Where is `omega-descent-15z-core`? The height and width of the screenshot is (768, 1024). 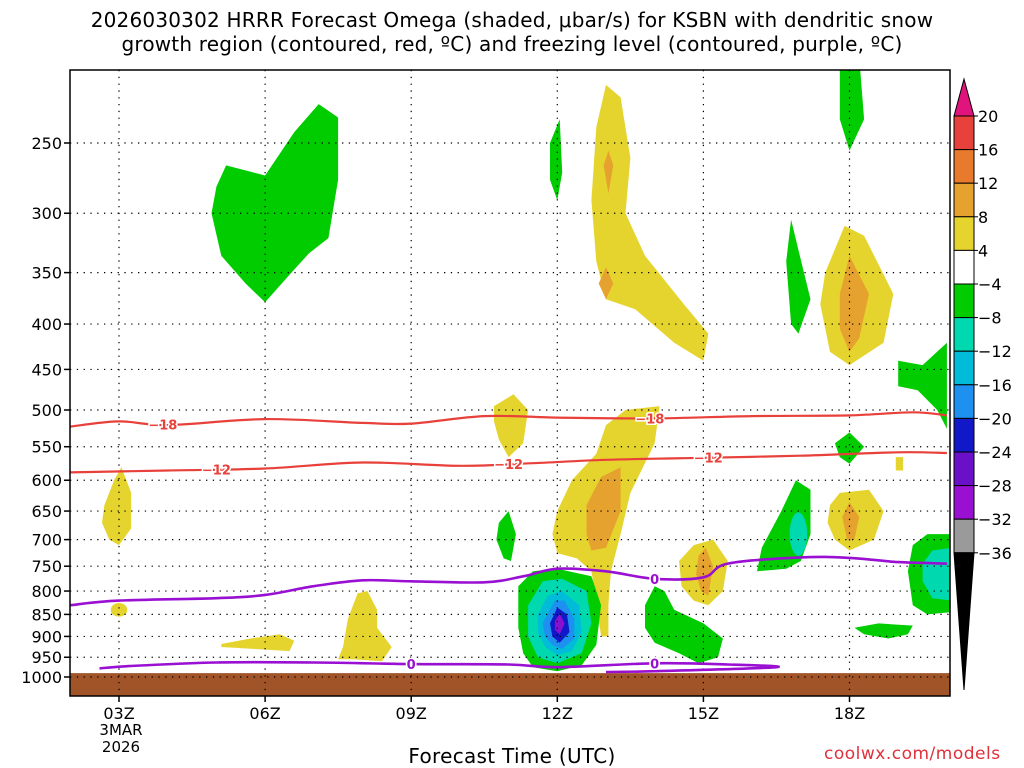
omega-descent-15z-core is located at coordinates (705, 571).